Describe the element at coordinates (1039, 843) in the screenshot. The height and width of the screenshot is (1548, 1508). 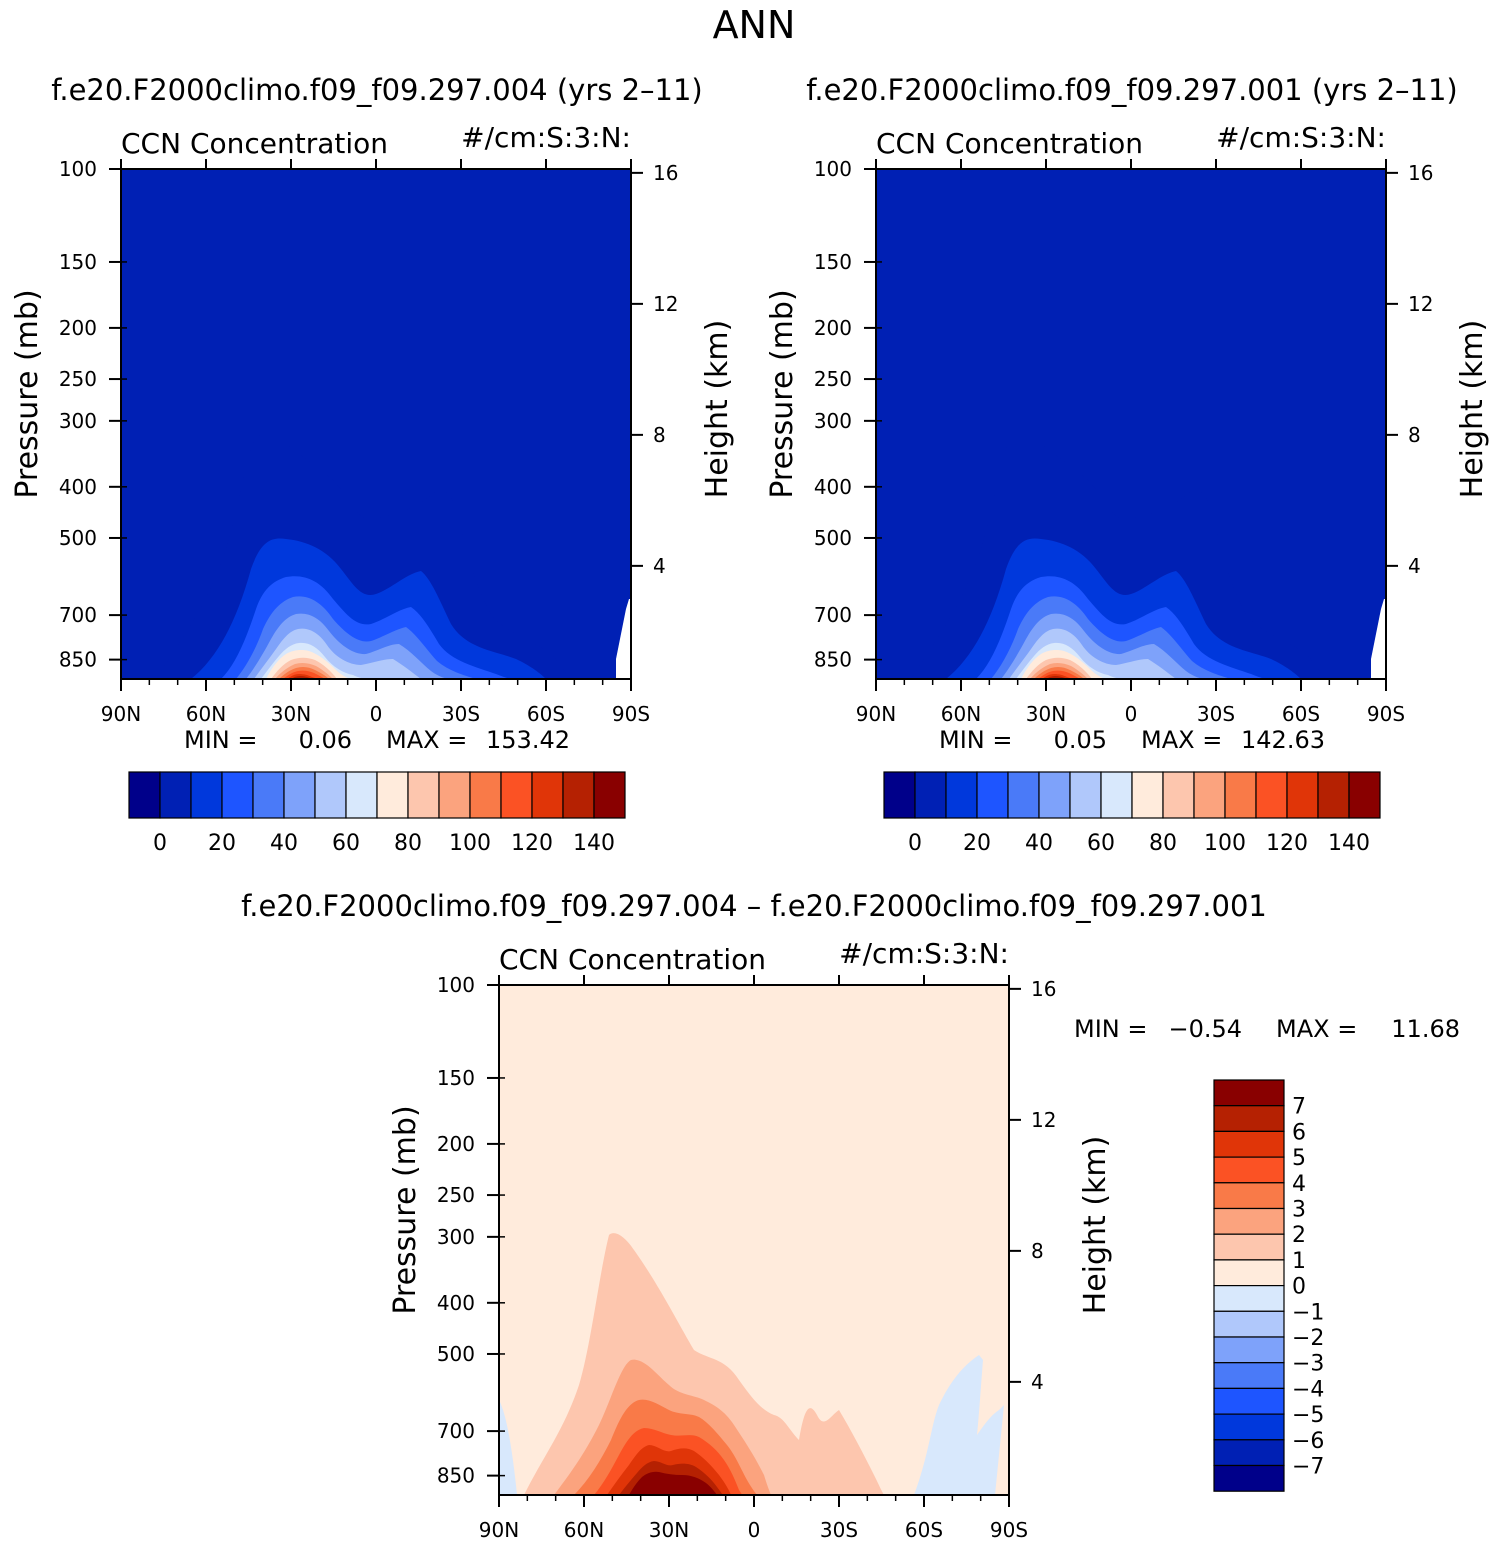
I see `colorbar-label: 40` at that location.